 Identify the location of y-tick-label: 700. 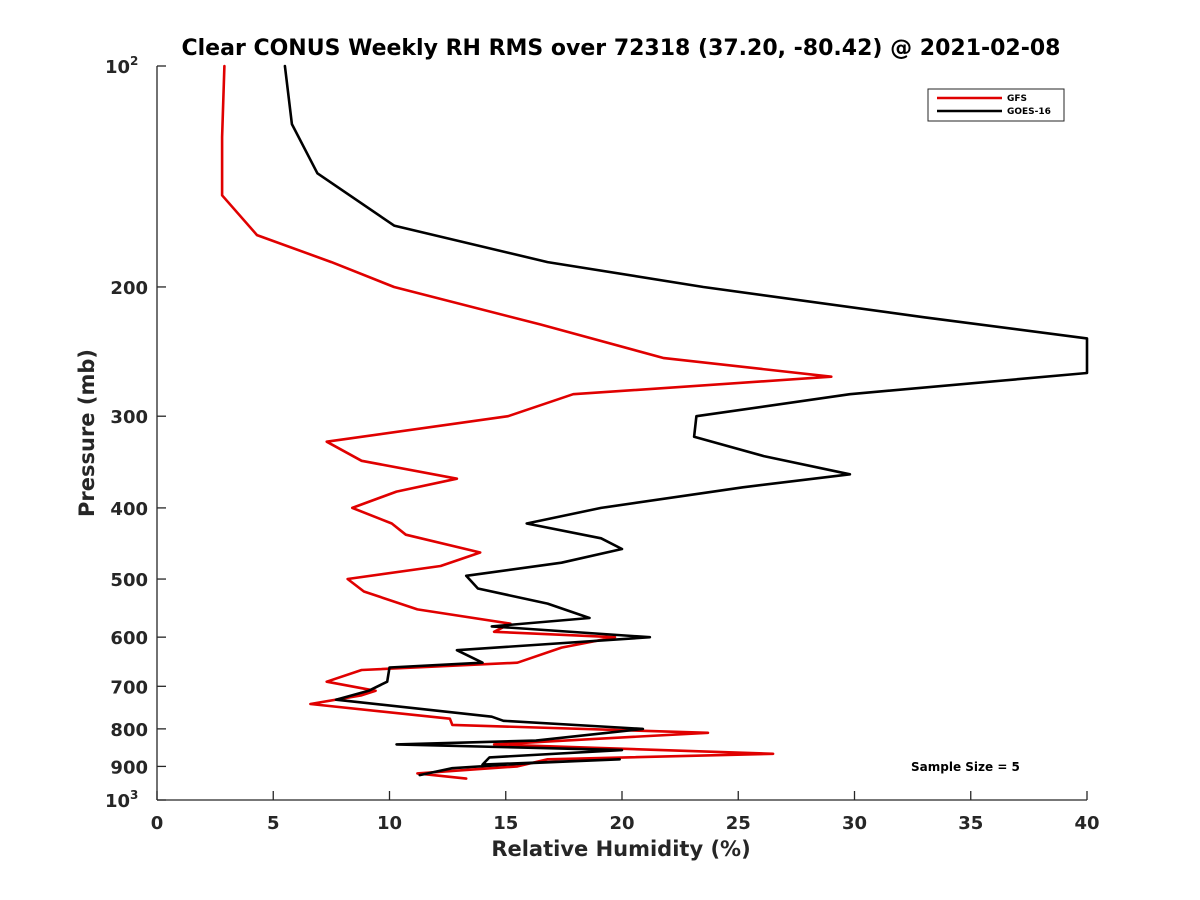
(129, 687).